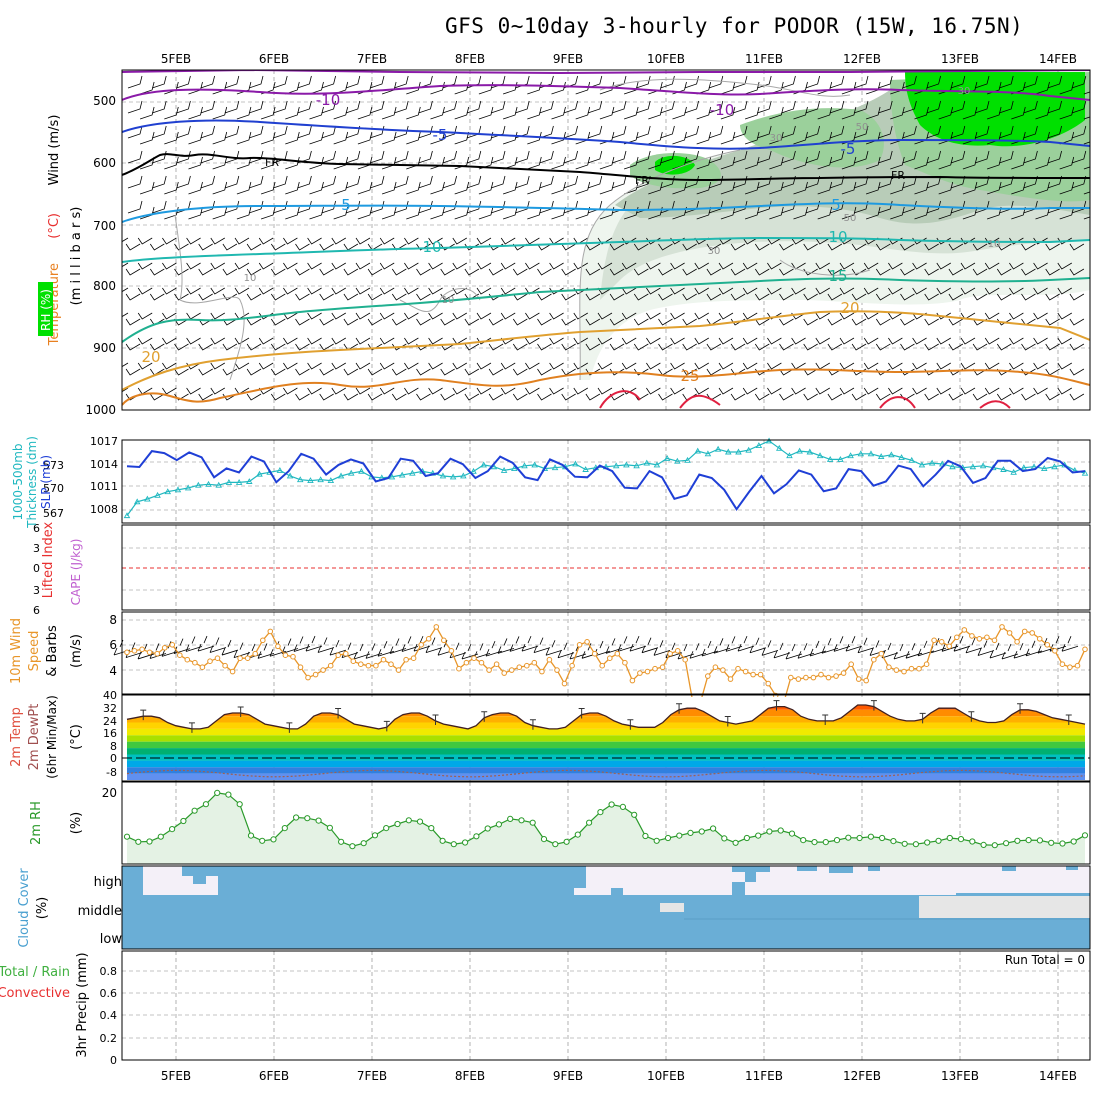 The width and height of the screenshot is (1100, 1100). Describe the element at coordinates (666, 1076) in the screenshot. I see `date-label-bottom: 10FEB` at that location.